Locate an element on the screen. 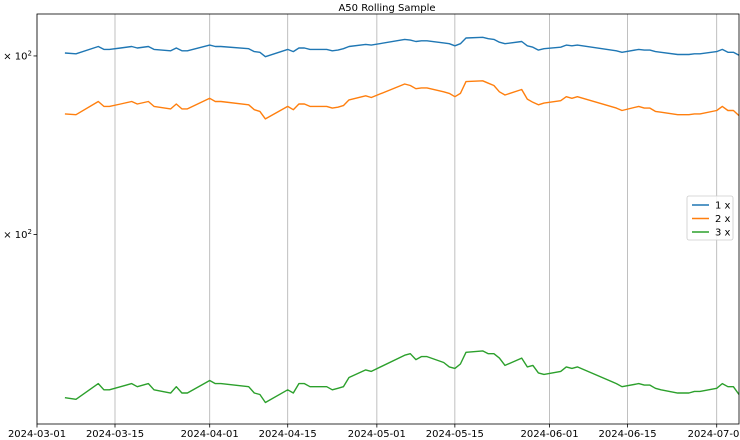 The width and height of the screenshot is (740, 440). legend-box is located at coordinates (710, 218).